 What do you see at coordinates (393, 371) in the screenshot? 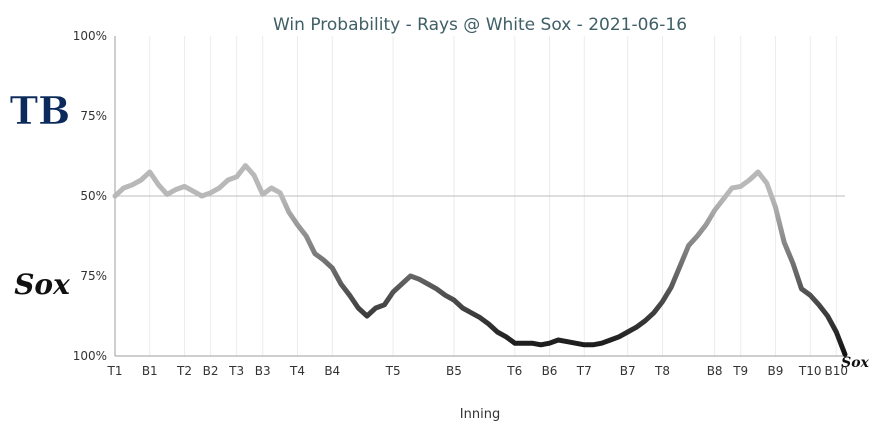
I see `x-tick-label: T5` at bounding box center [393, 371].